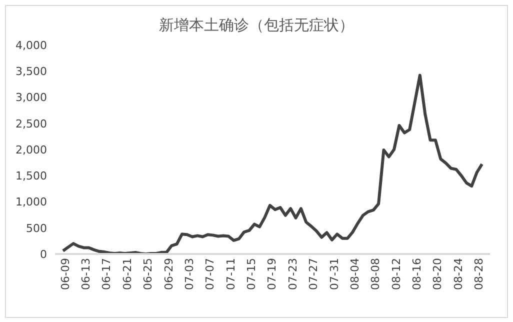 The height and width of the screenshot is (322, 513). I want to click on x-tick-label: 07-11, so click(231, 274).